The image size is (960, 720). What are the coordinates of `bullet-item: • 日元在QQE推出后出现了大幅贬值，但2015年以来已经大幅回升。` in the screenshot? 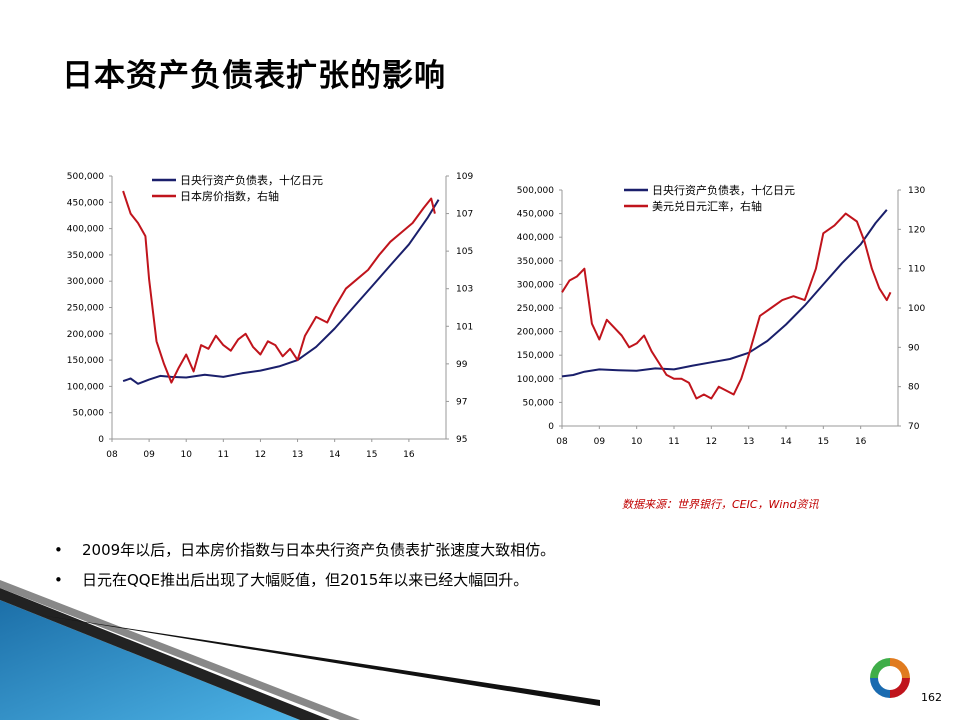 It's located at (304, 583).